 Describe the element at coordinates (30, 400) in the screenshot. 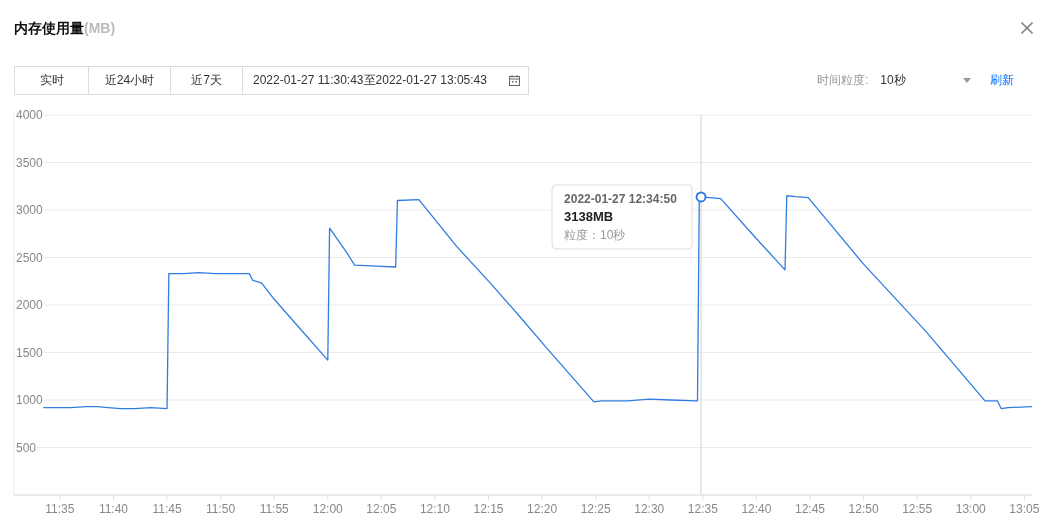

I see `y-tick-label: 1000` at that location.